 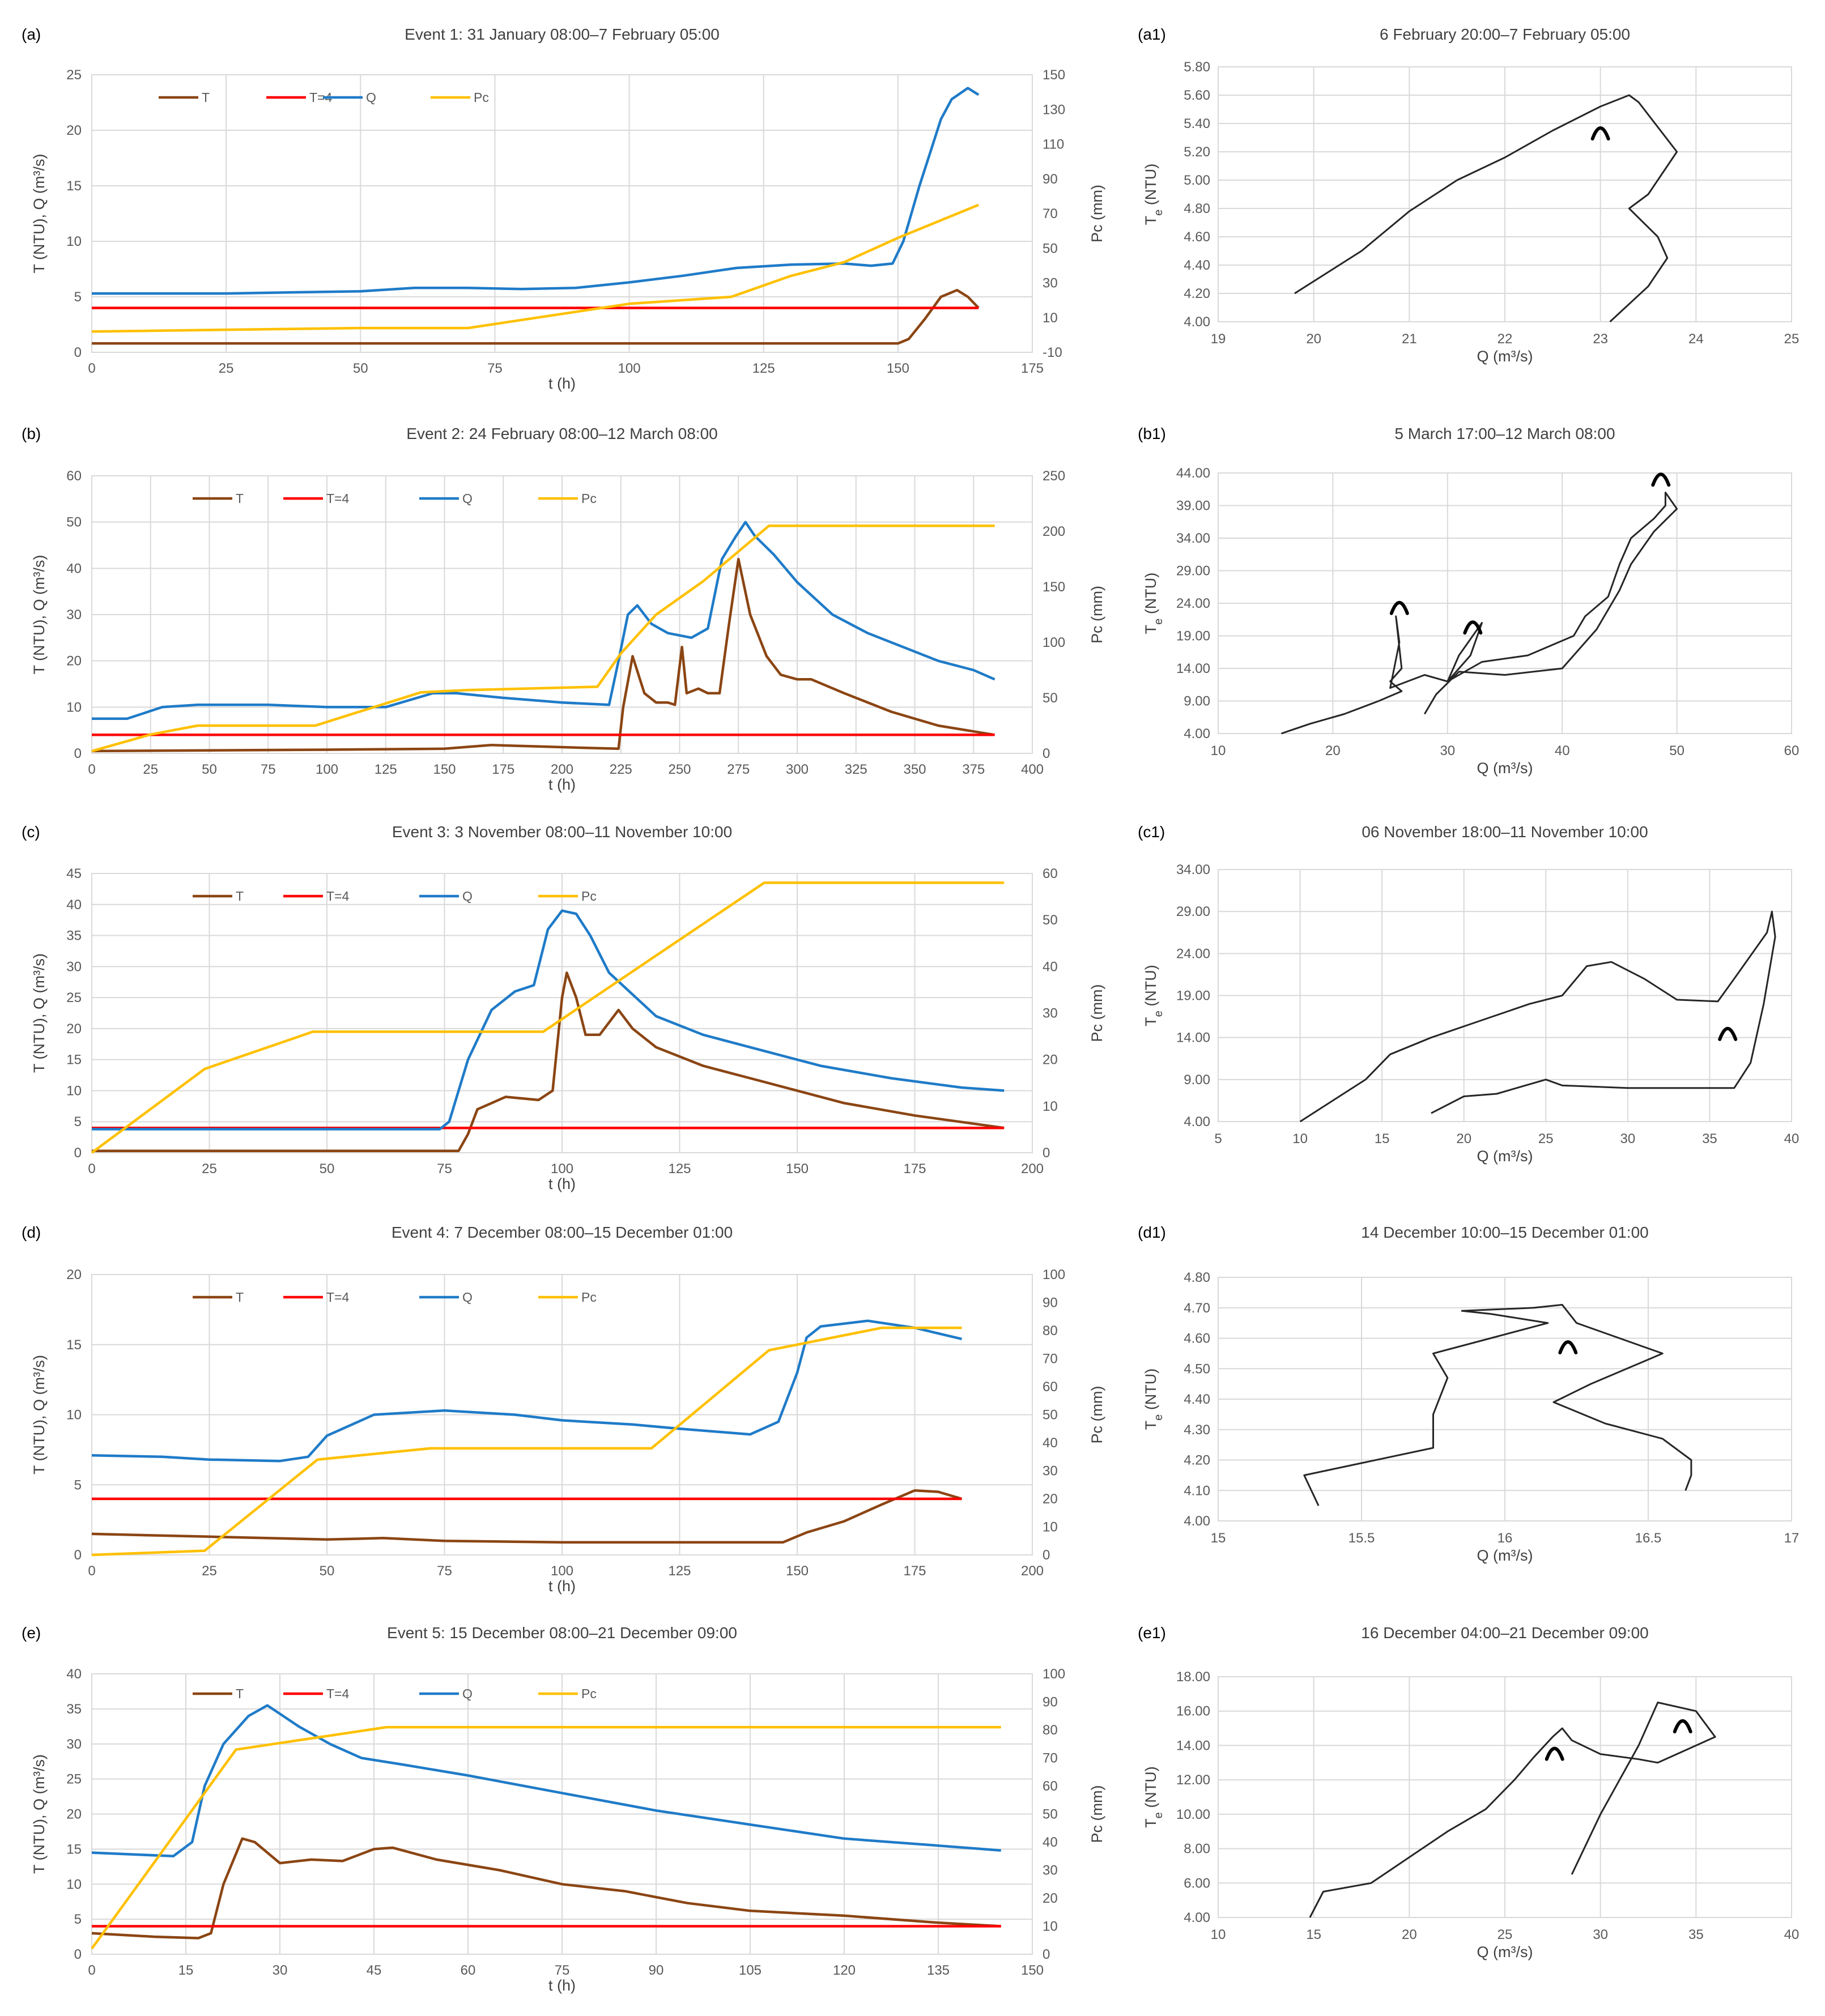 I want to click on x-tick-label: 5, so click(x=1218, y=1138).